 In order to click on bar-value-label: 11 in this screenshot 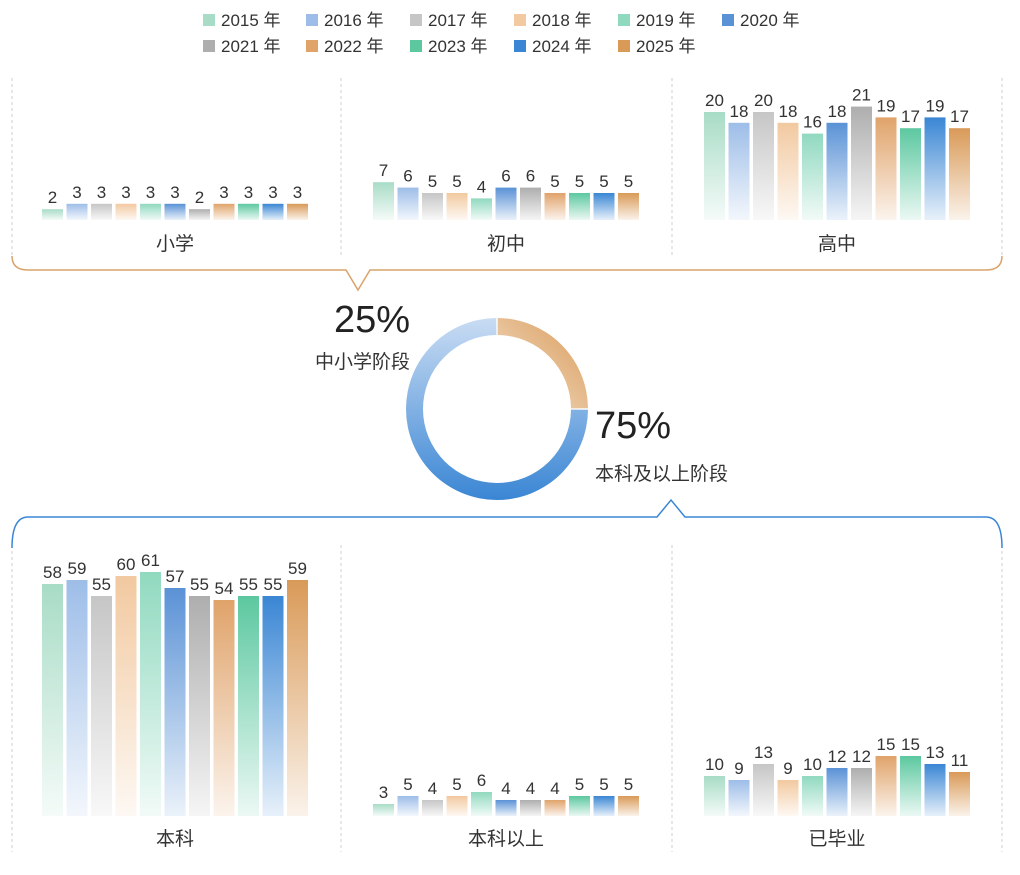, I will do `click(960, 760)`.